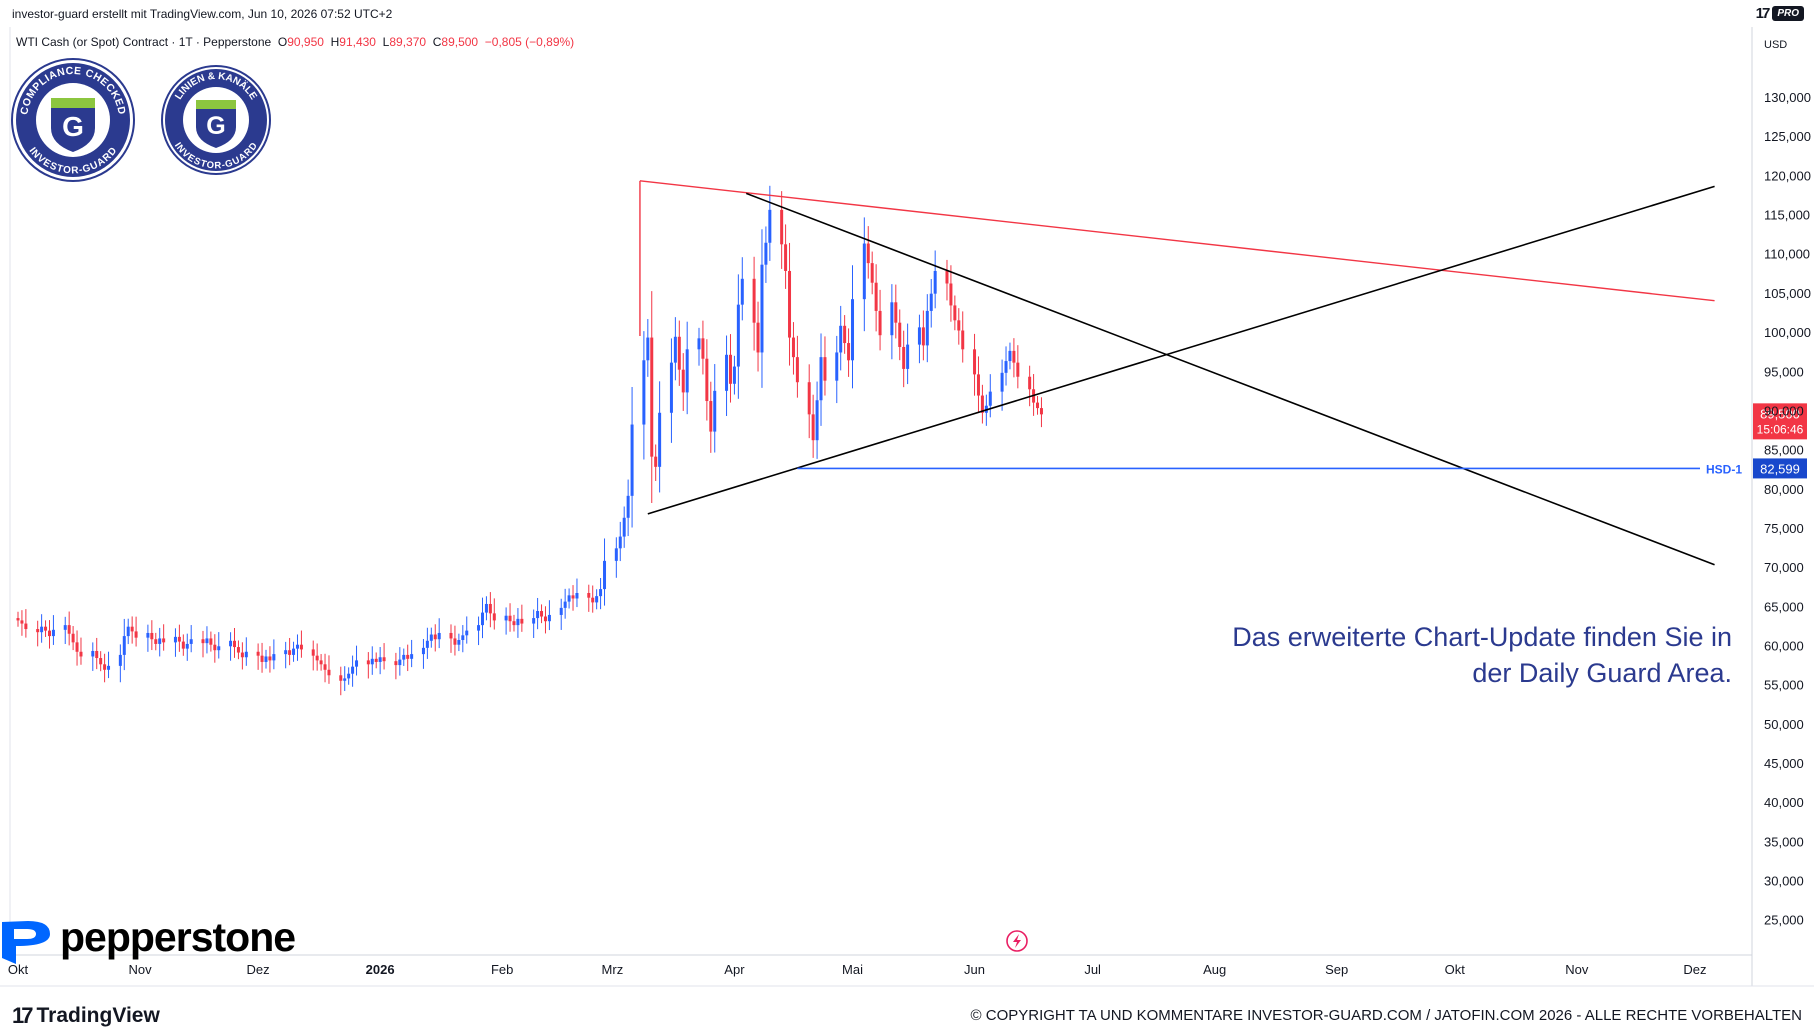  What do you see at coordinates (216, 120) in the screenshot?
I see `linien-kanaele-badge: LINIEN & KANÄLE INVESTOR-GUARD G` at bounding box center [216, 120].